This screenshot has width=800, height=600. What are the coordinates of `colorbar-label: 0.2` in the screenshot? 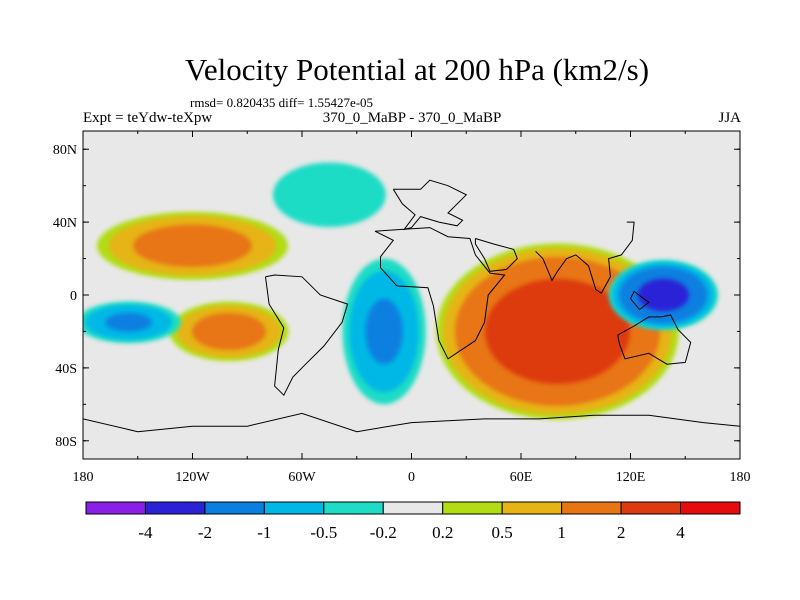 It's located at (442, 532).